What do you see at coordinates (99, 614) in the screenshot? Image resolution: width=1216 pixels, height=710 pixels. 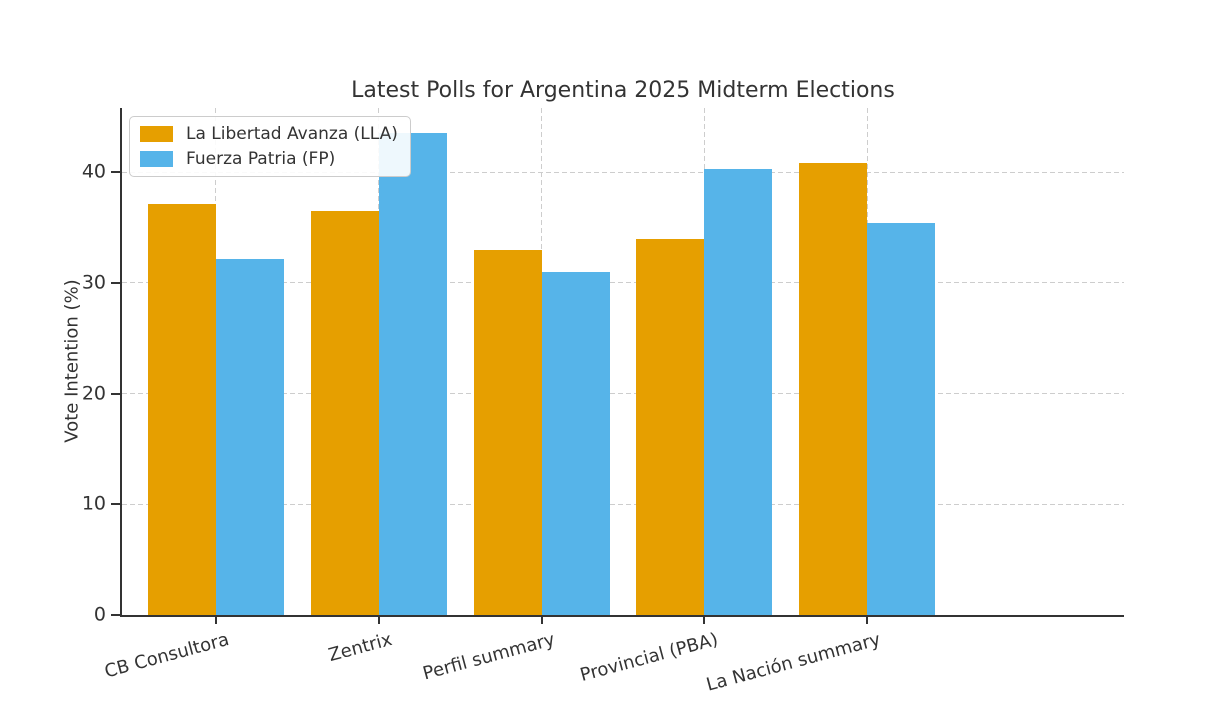 I see `y-tick-label: 0` at bounding box center [99, 614].